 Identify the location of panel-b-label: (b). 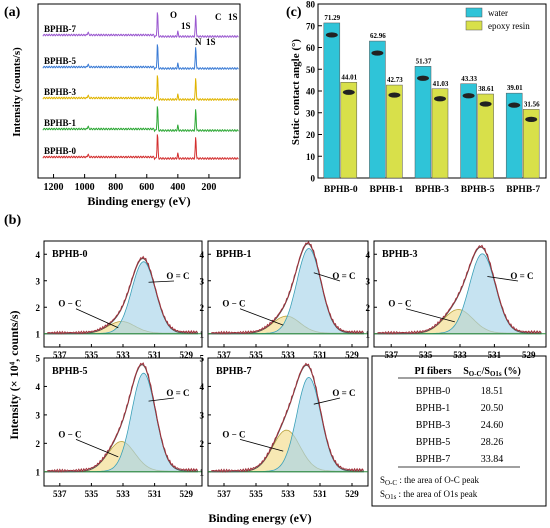
(12, 220).